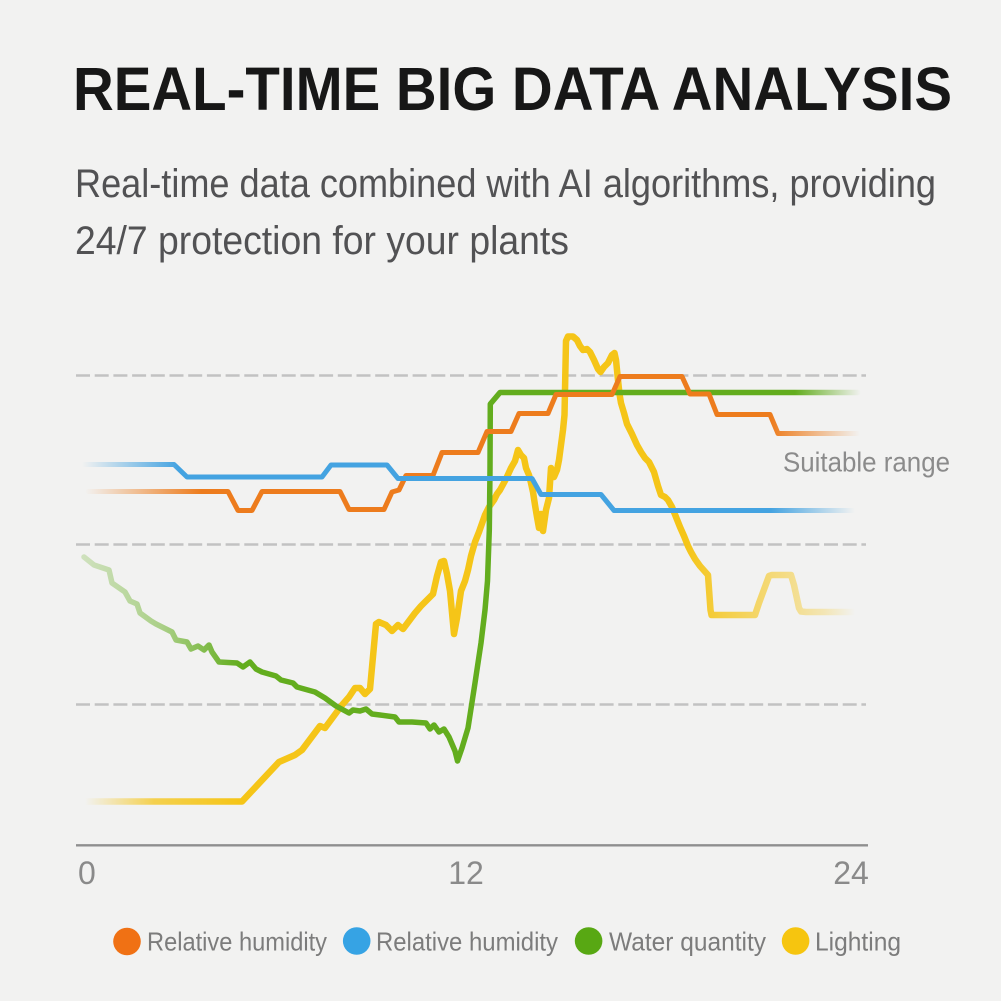 The height and width of the screenshot is (1001, 1001). I want to click on svg-text: Suitable range, so click(866, 462).